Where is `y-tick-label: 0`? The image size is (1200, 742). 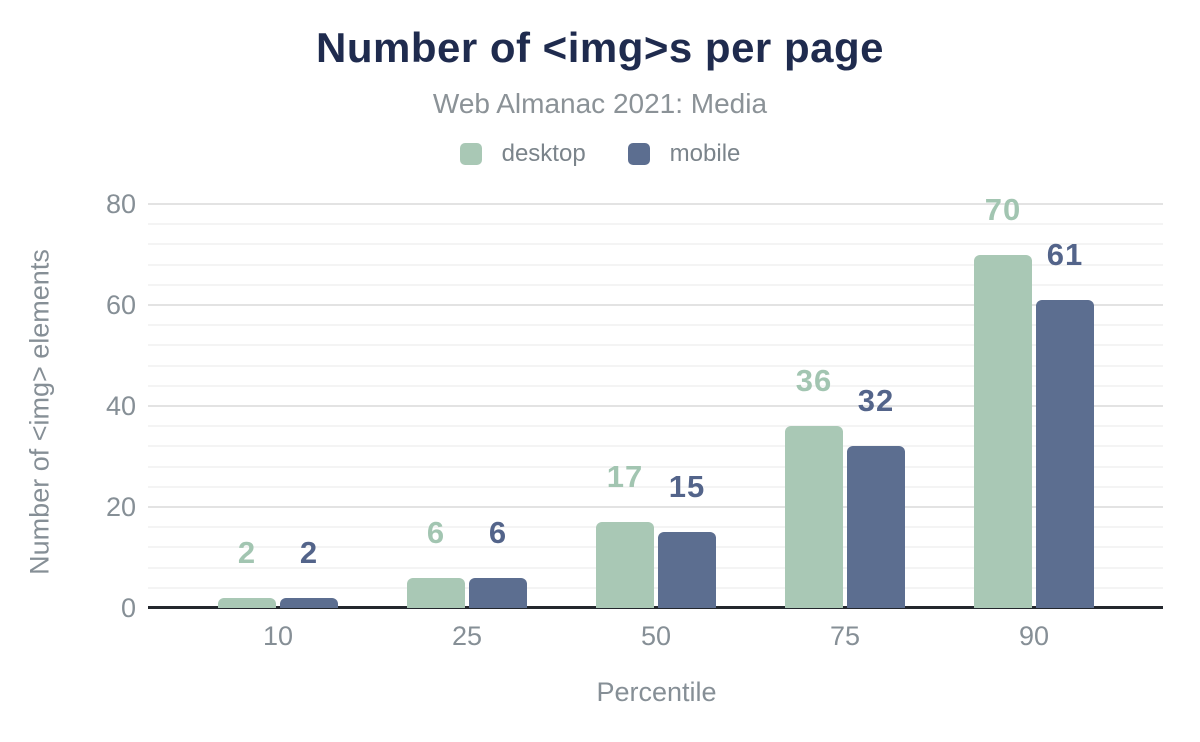
y-tick-label: 0 is located at coordinates (128, 608).